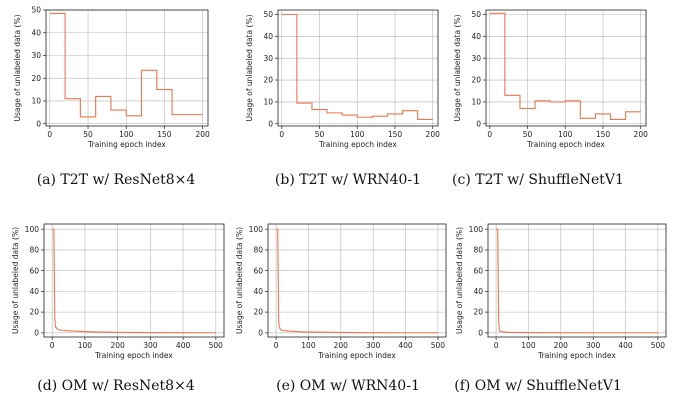 This screenshot has width=680, height=400. Describe the element at coordinates (537, 386) in the screenshot. I see `panel-caption: (f) OM w/ ShuffleNetV1` at that location.